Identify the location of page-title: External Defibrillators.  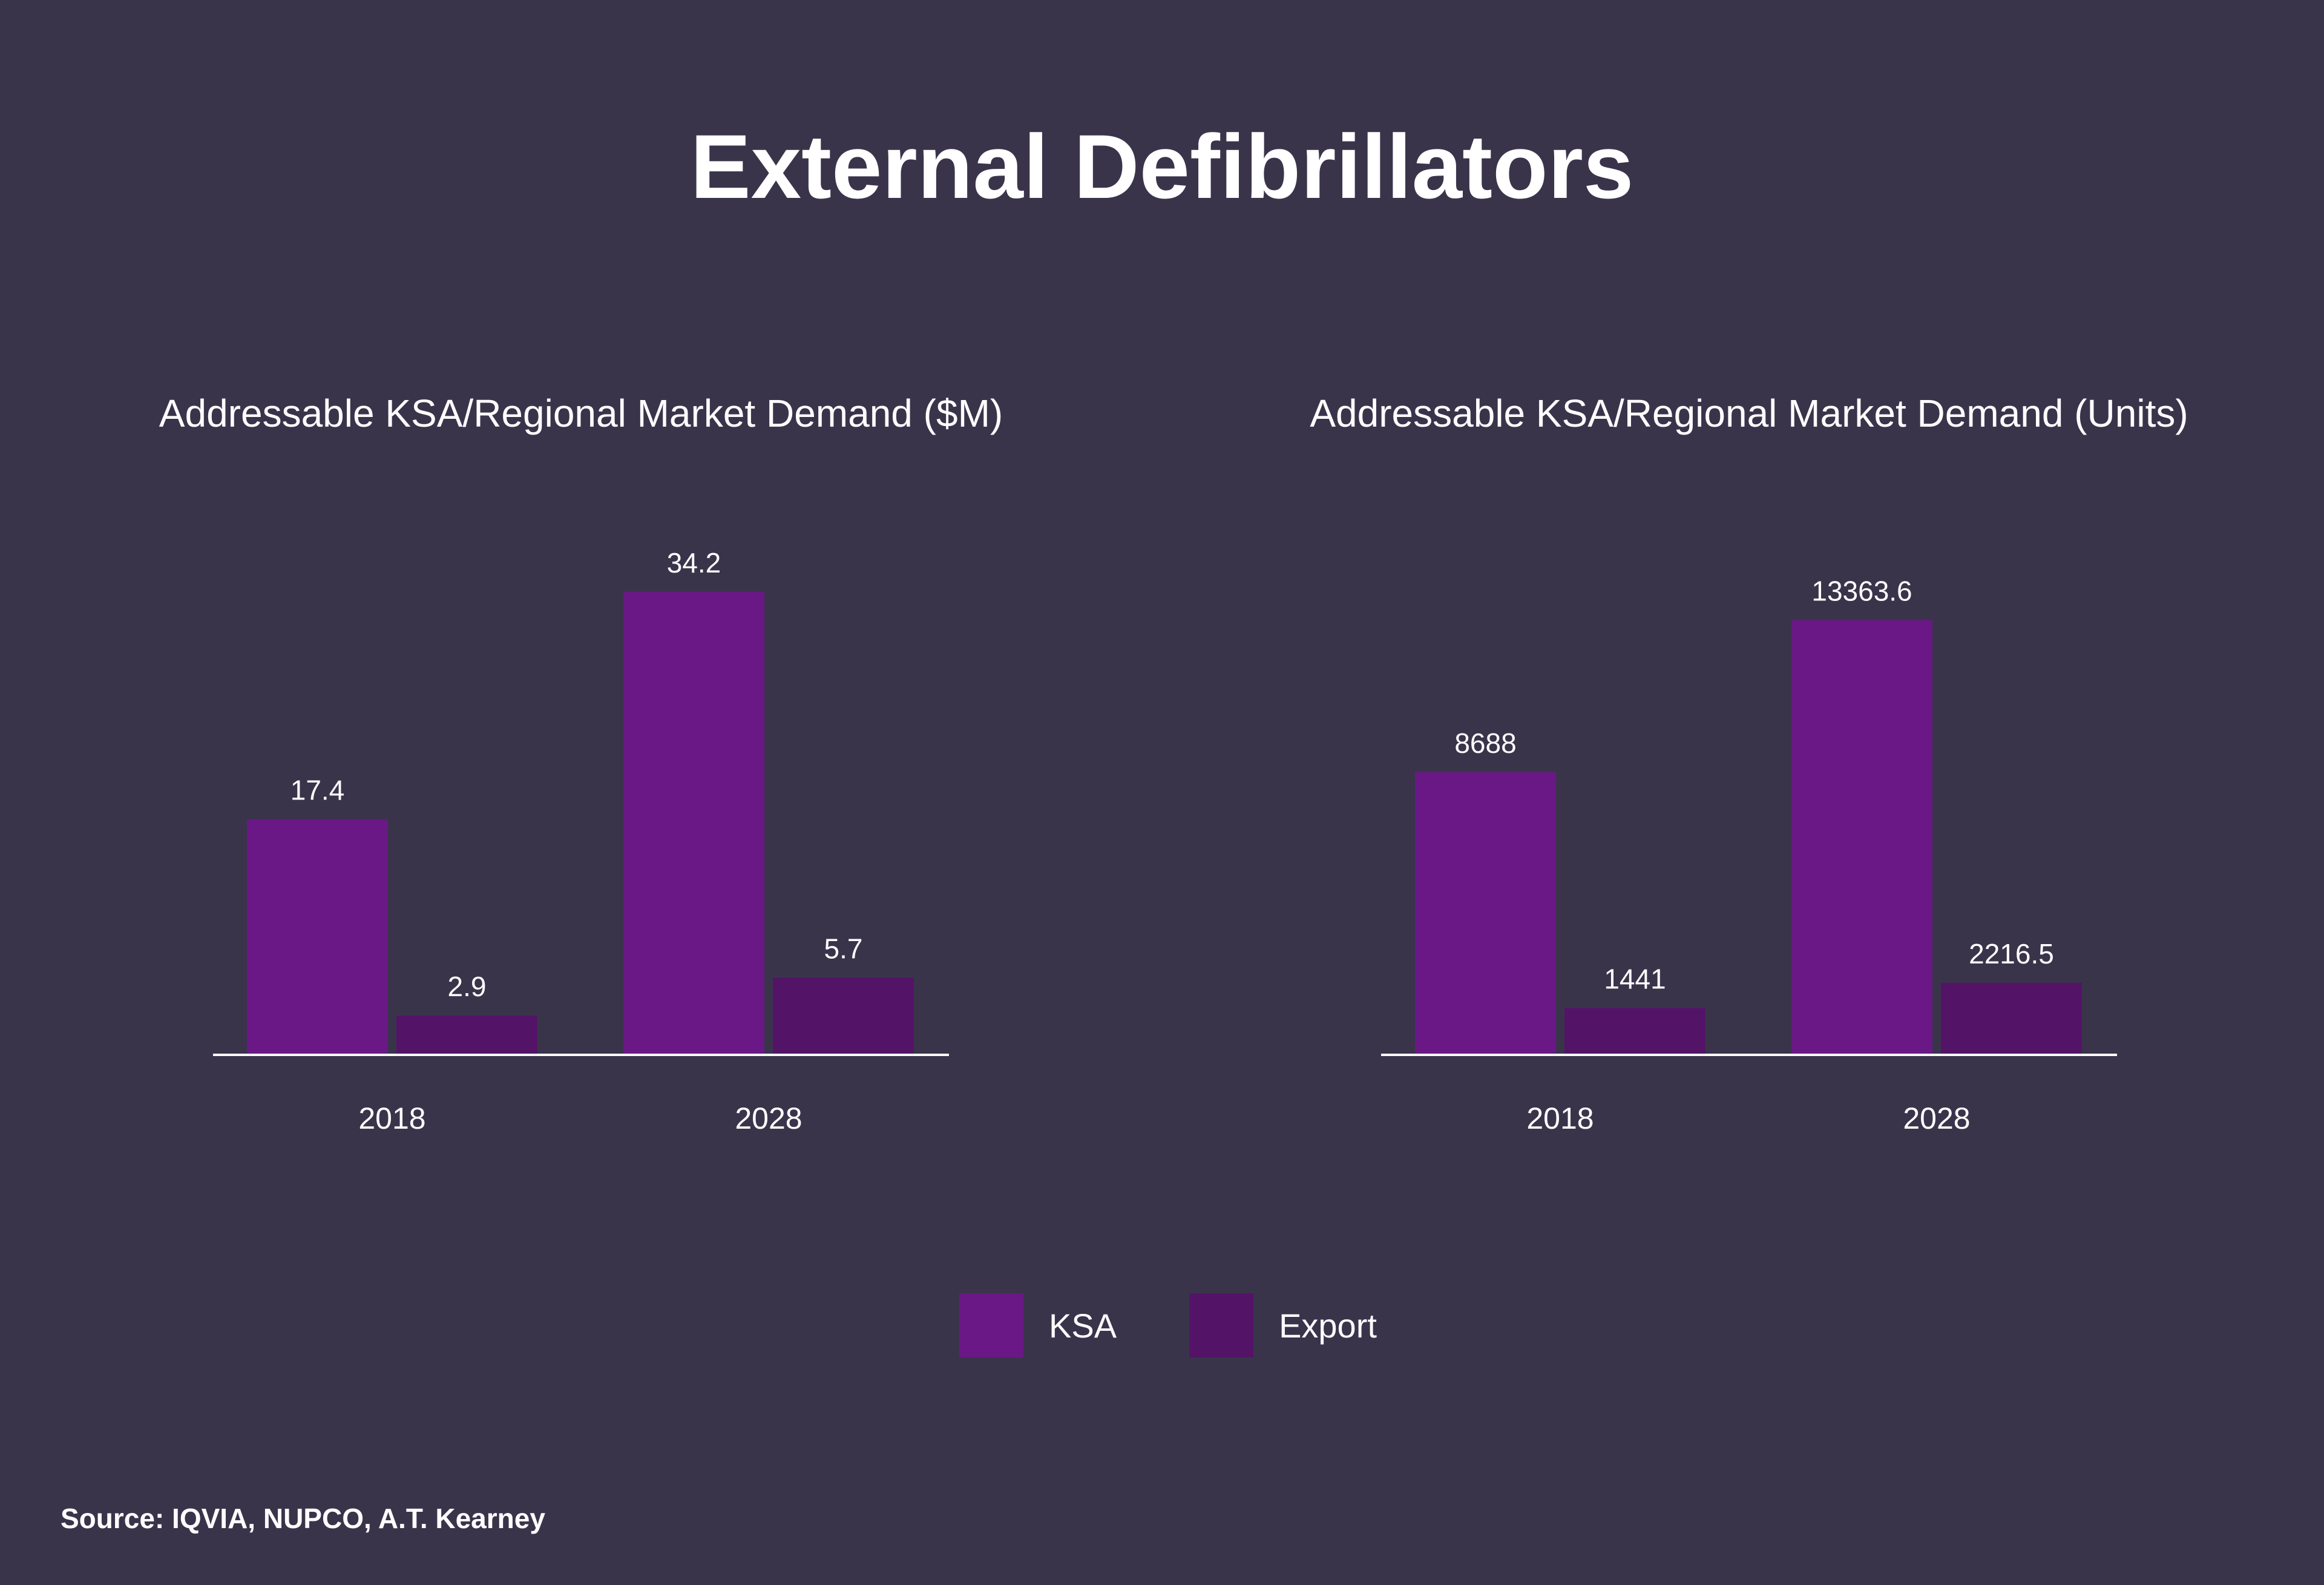
(1162, 167).